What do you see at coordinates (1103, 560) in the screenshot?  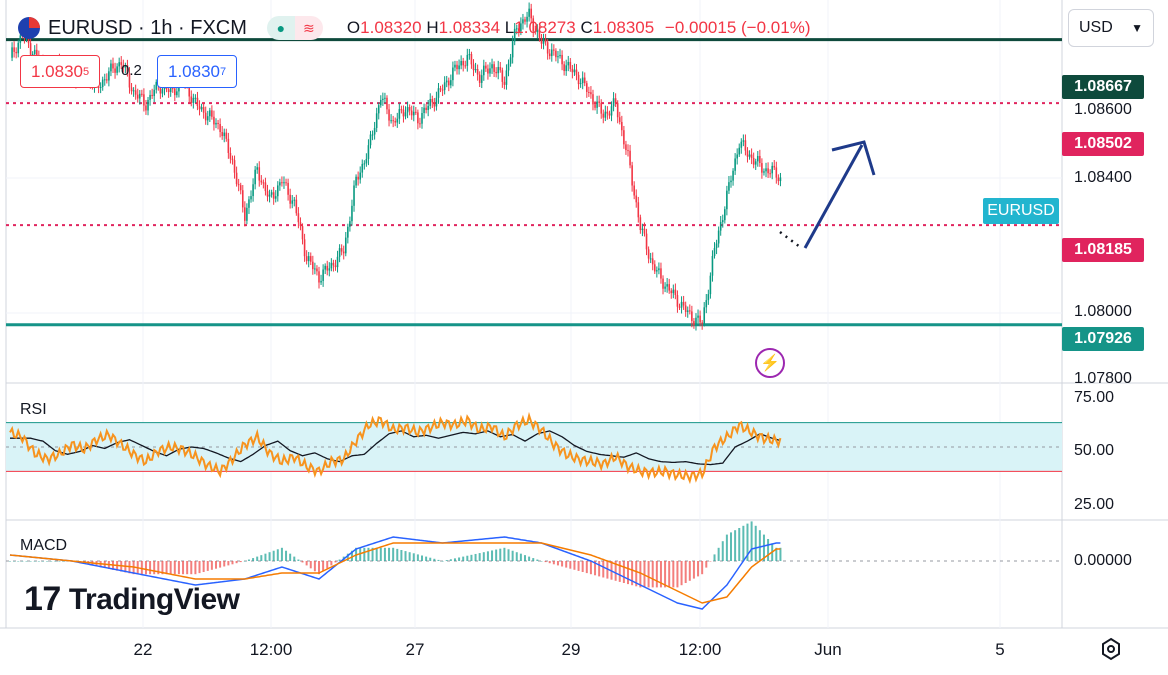 I see `macd-tick: 0.00000` at bounding box center [1103, 560].